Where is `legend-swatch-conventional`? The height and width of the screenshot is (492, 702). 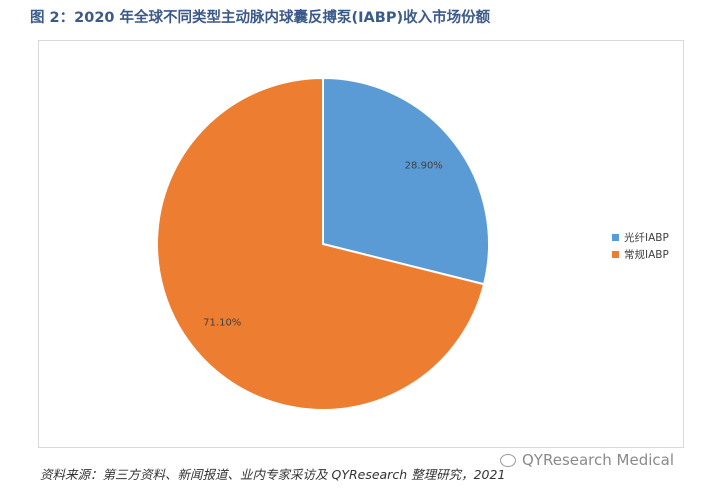
legend-swatch-conventional is located at coordinates (615, 254).